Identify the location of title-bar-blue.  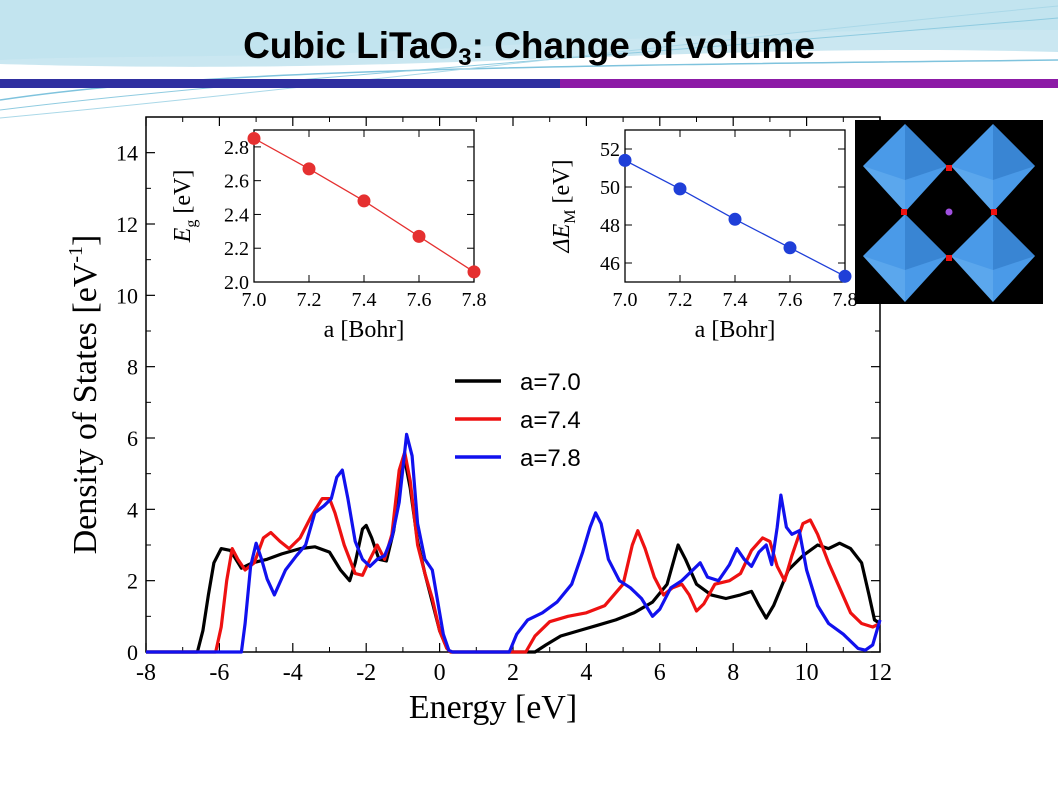
(280, 83).